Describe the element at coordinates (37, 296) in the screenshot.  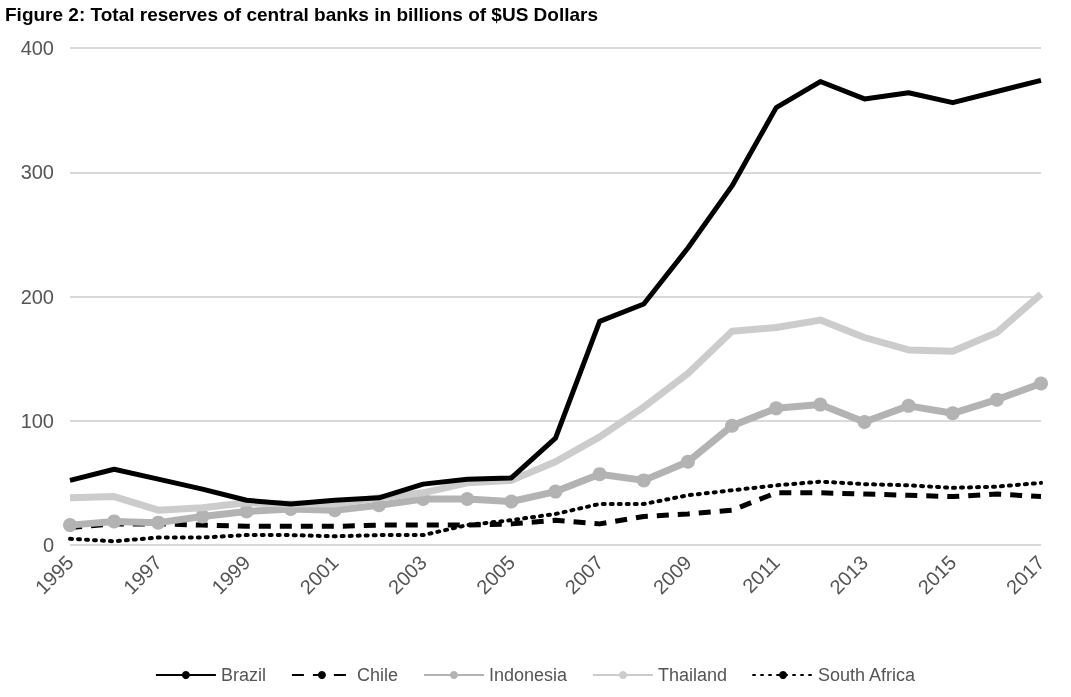
I see `y-tick-label: 200` at that location.